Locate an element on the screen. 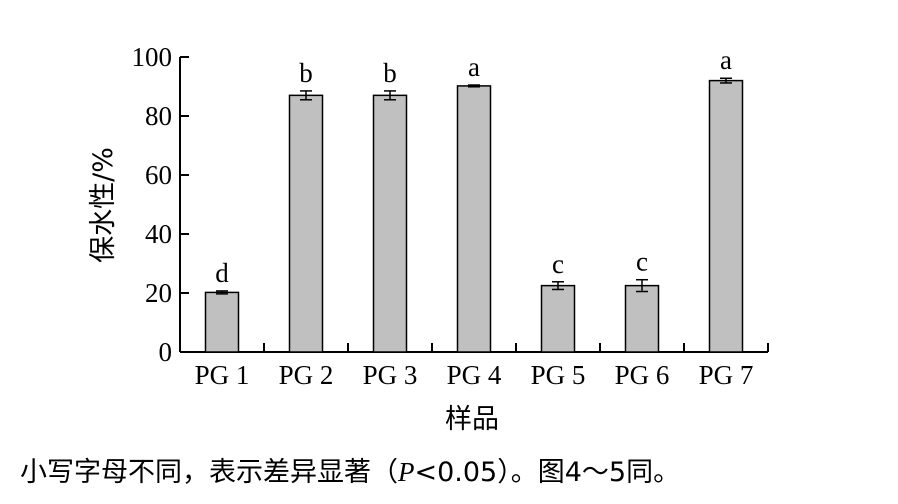  x-axis-title: 样品 is located at coordinates (472, 419).